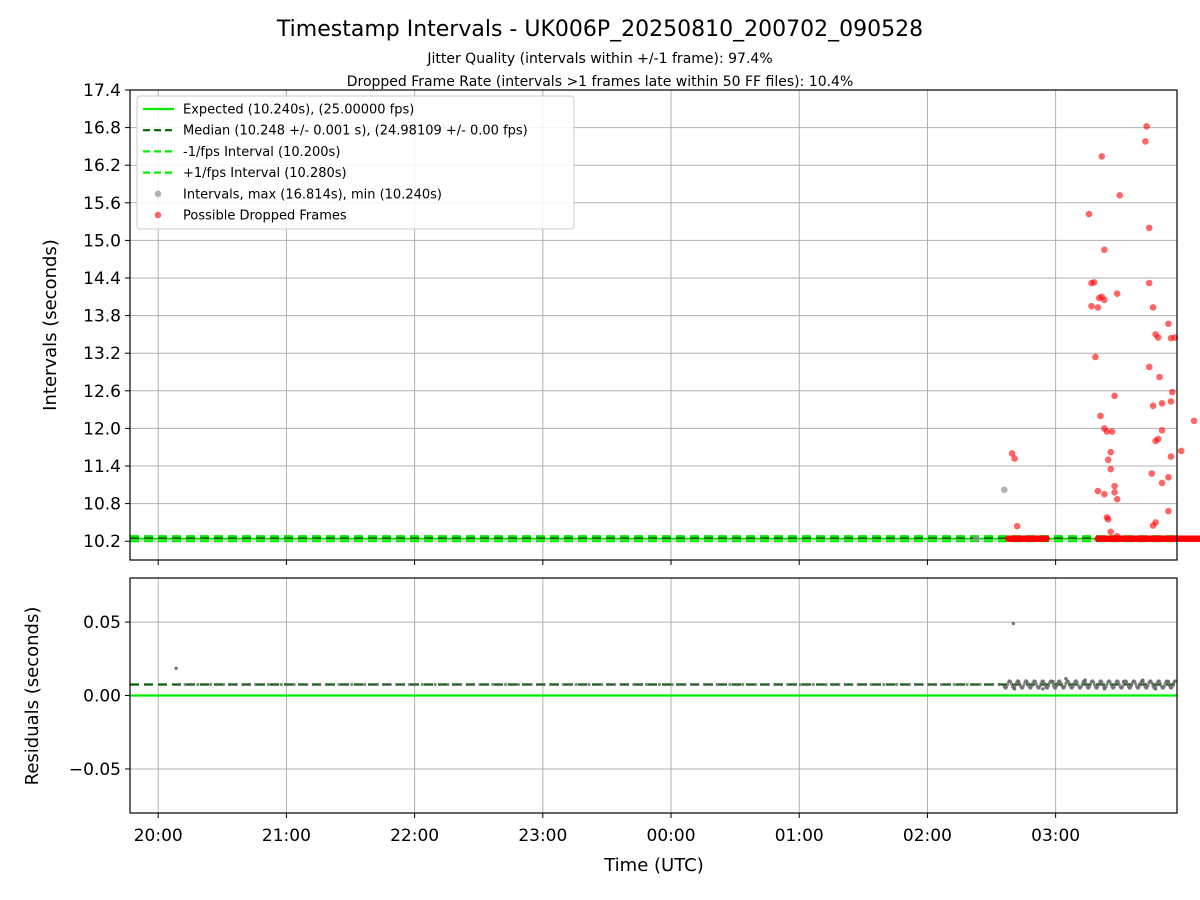 Image resolution: width=1200 pixels, height=900 pixels. I want to click on intervals-y-tick-label: 12.6, so click(102, 392).